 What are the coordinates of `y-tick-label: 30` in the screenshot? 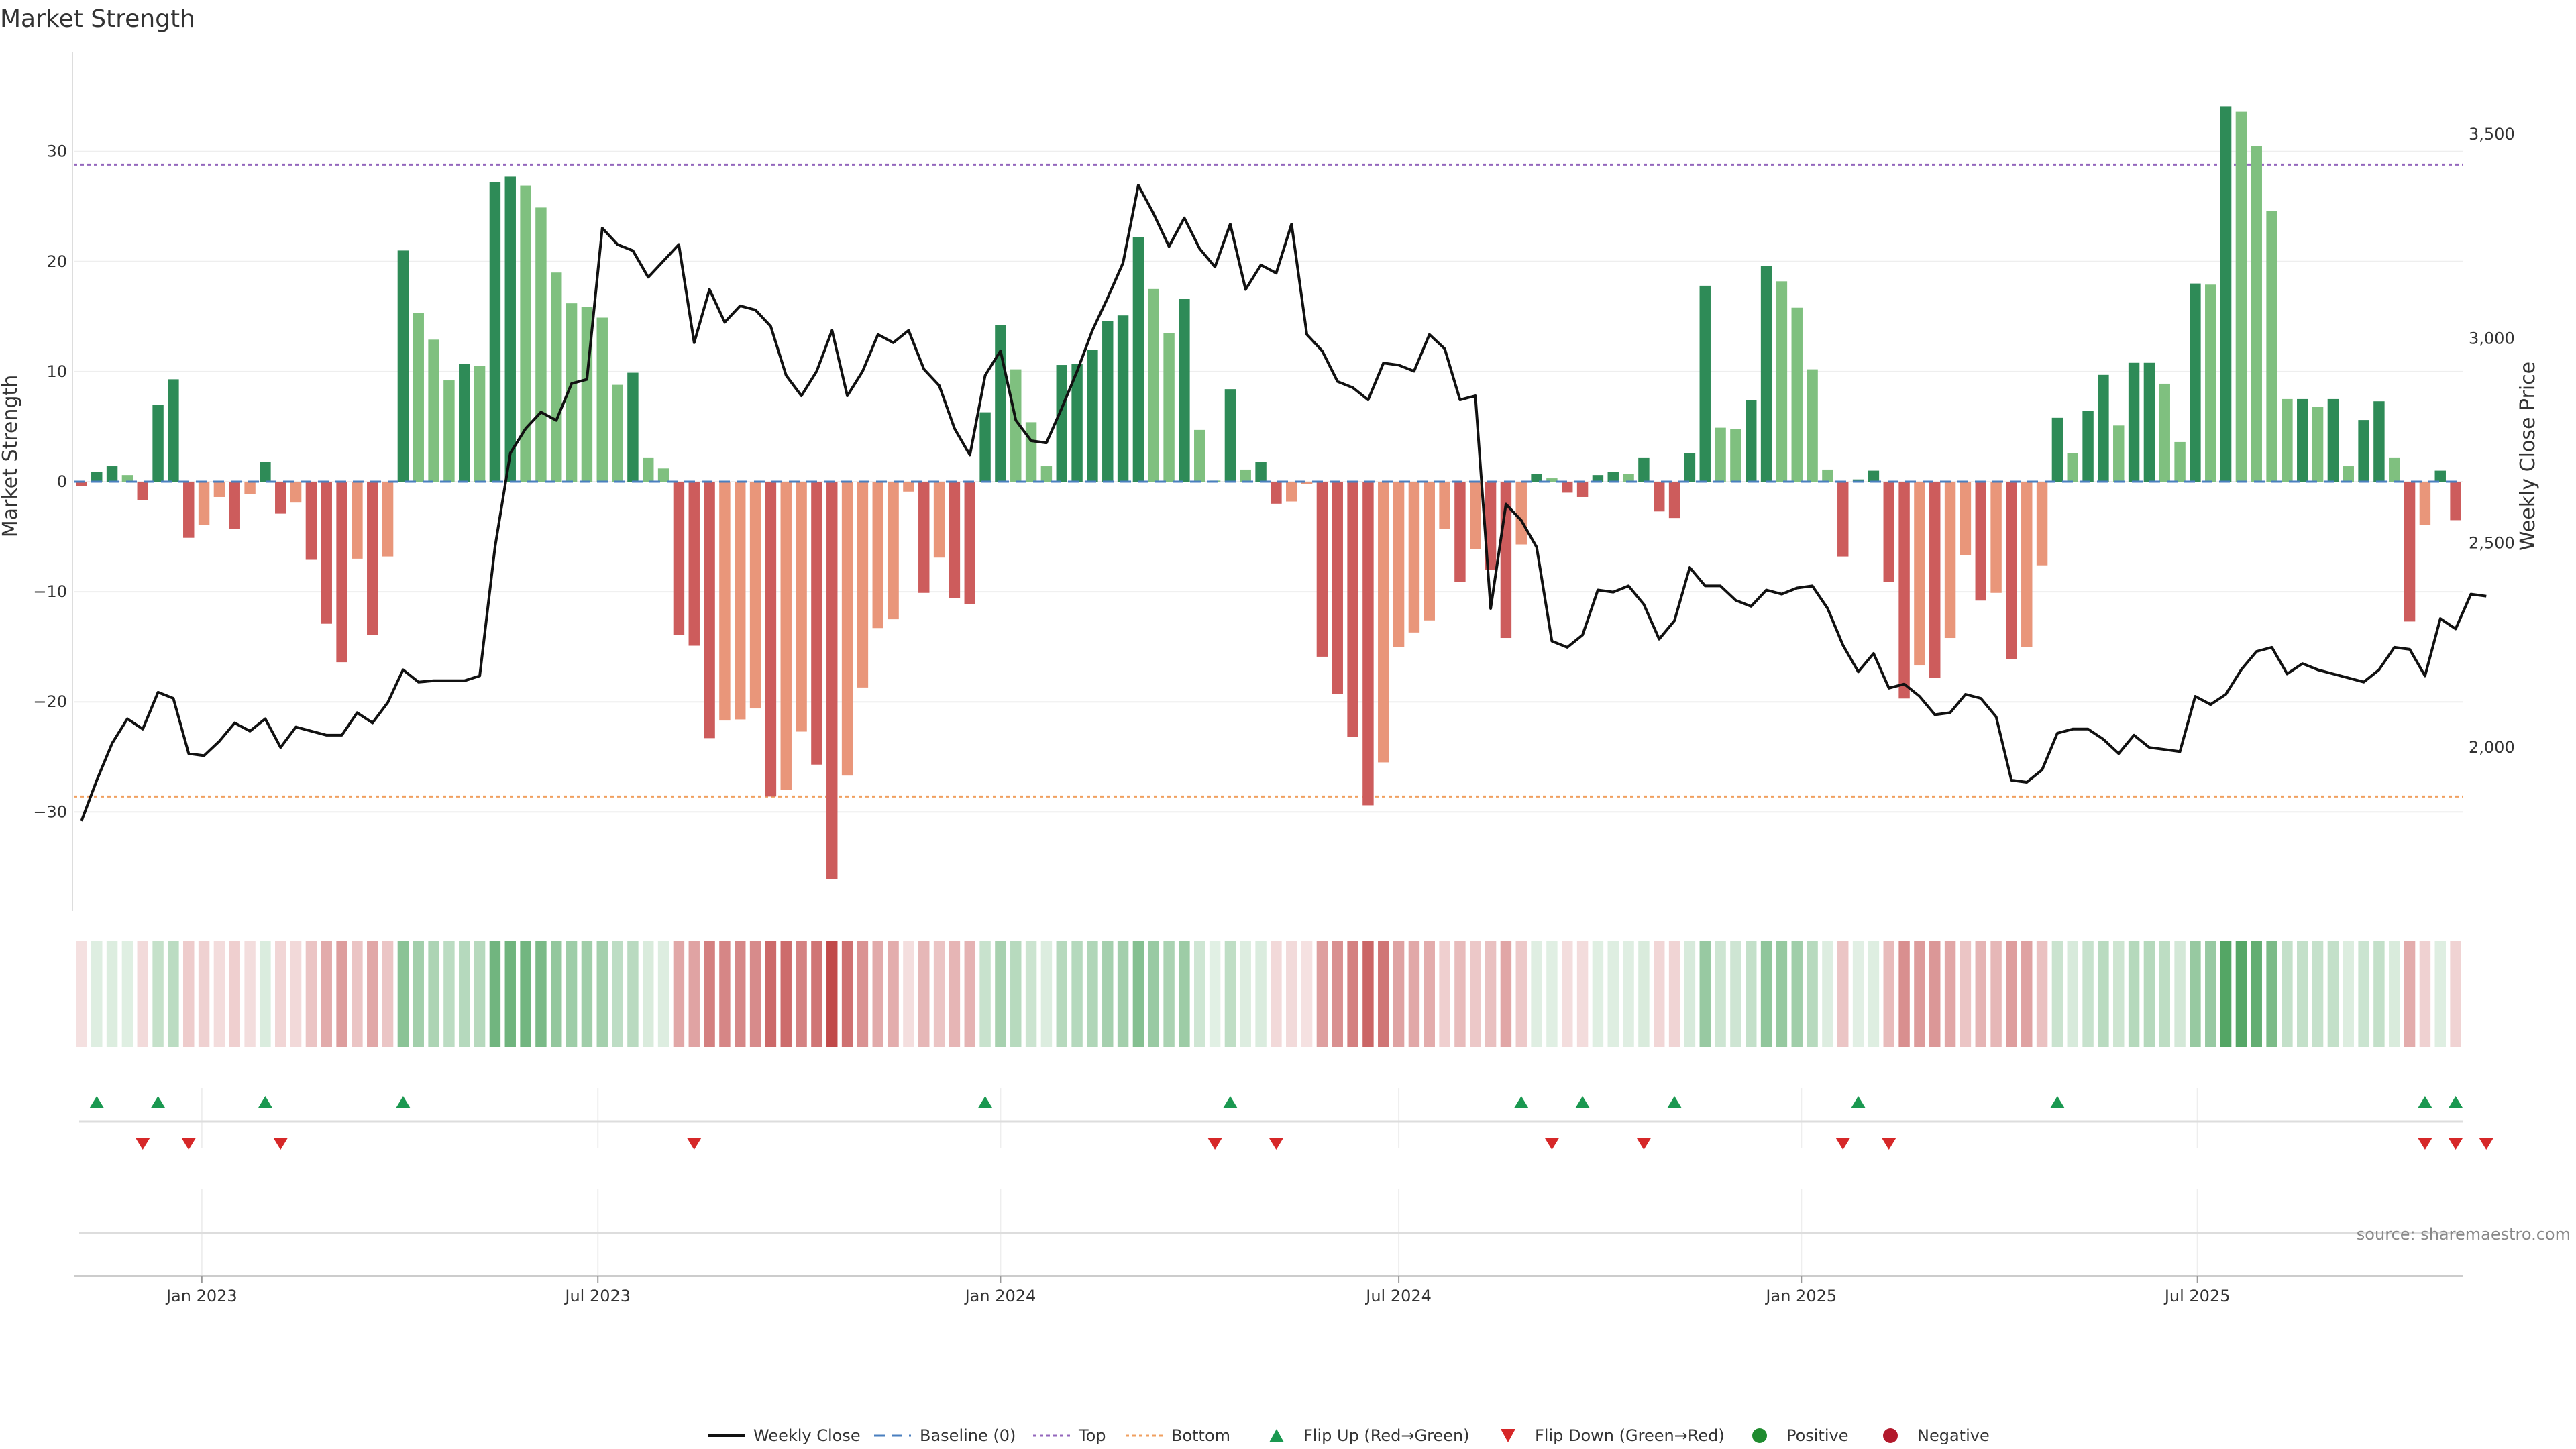 It's located at (56, 151).